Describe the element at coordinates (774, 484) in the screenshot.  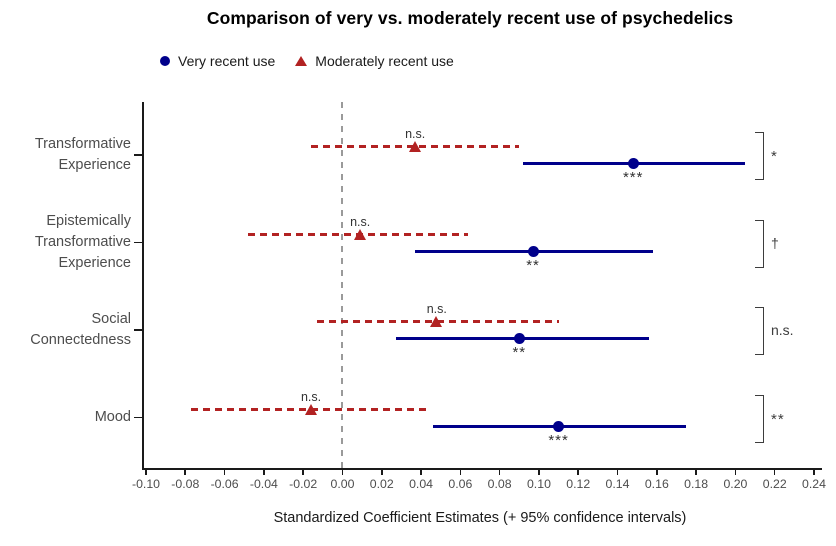
I see `x-tick-label: 0.22` at that location.